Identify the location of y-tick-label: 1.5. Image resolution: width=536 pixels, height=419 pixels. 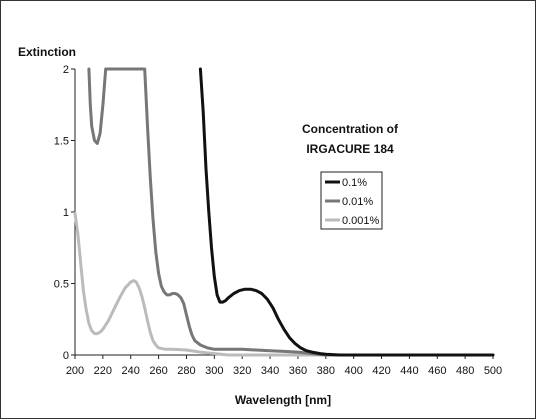
(61, 142).